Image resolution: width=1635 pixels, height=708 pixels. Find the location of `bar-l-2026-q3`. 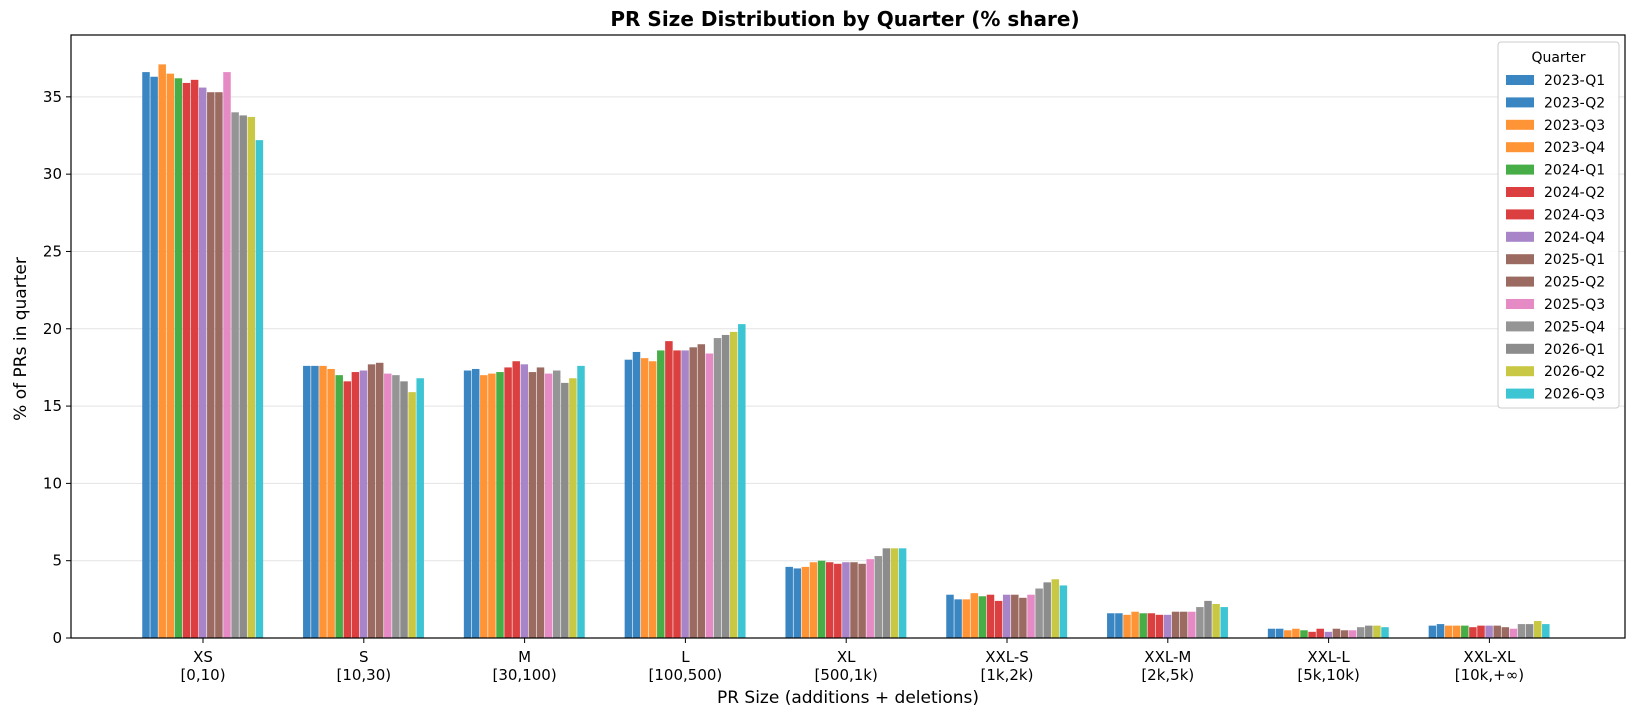

bar-l-2026-q3 is located at coordinates (742, 481).